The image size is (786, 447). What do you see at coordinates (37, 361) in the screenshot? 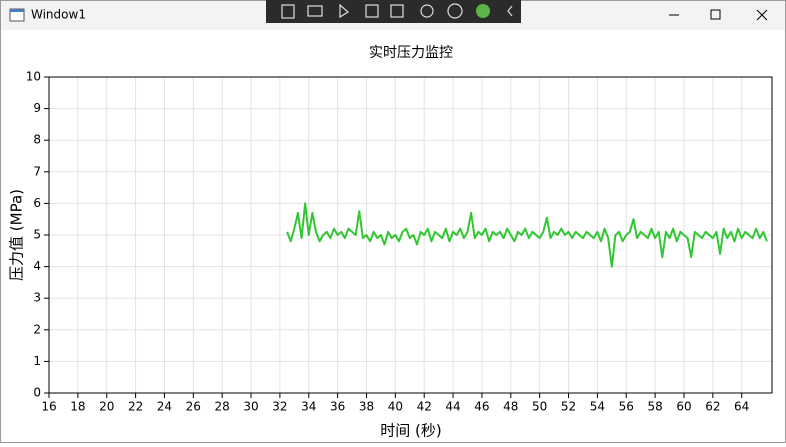
I see `y-tick-label: 1` at bounding box center [37, 361].